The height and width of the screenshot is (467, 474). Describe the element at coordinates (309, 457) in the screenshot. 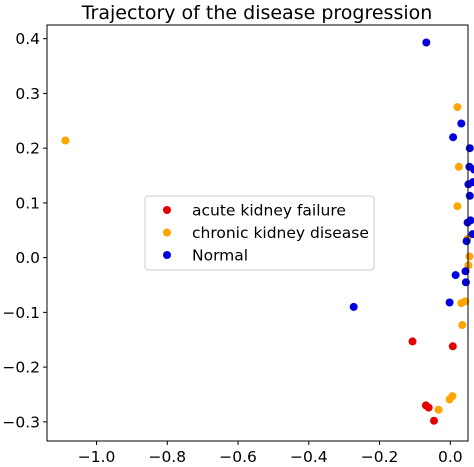

I see `x-tick-label: −0.4` at that location.